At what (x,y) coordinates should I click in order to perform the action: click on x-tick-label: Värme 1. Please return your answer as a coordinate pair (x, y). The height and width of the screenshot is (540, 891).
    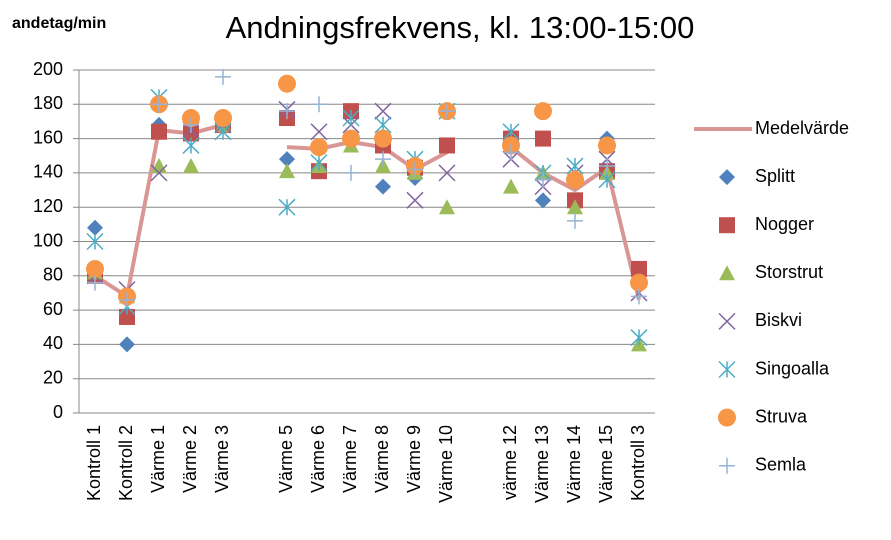
    Looking at the image, I should click on (158, 459).